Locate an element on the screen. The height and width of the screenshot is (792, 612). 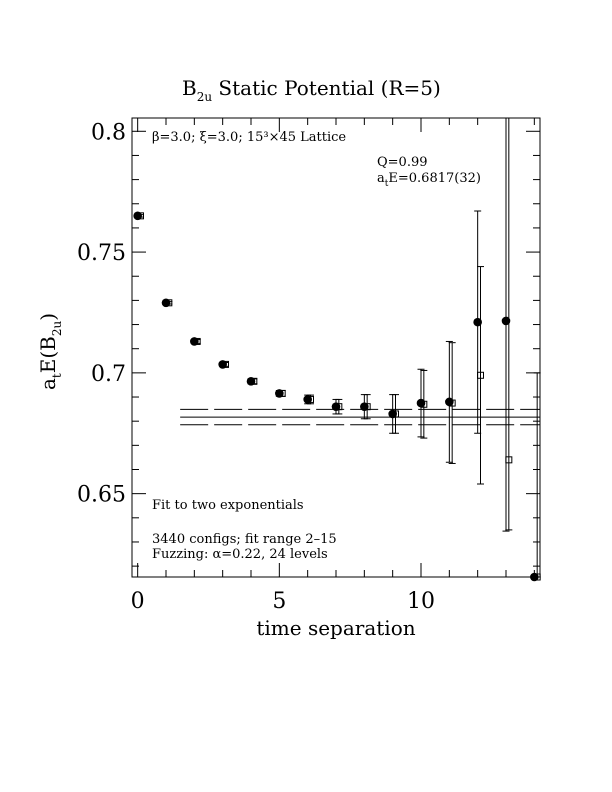
fuzzing-annotation: Fuzzing: α=0.22, 24 levels is located at coordinates (240, 554).